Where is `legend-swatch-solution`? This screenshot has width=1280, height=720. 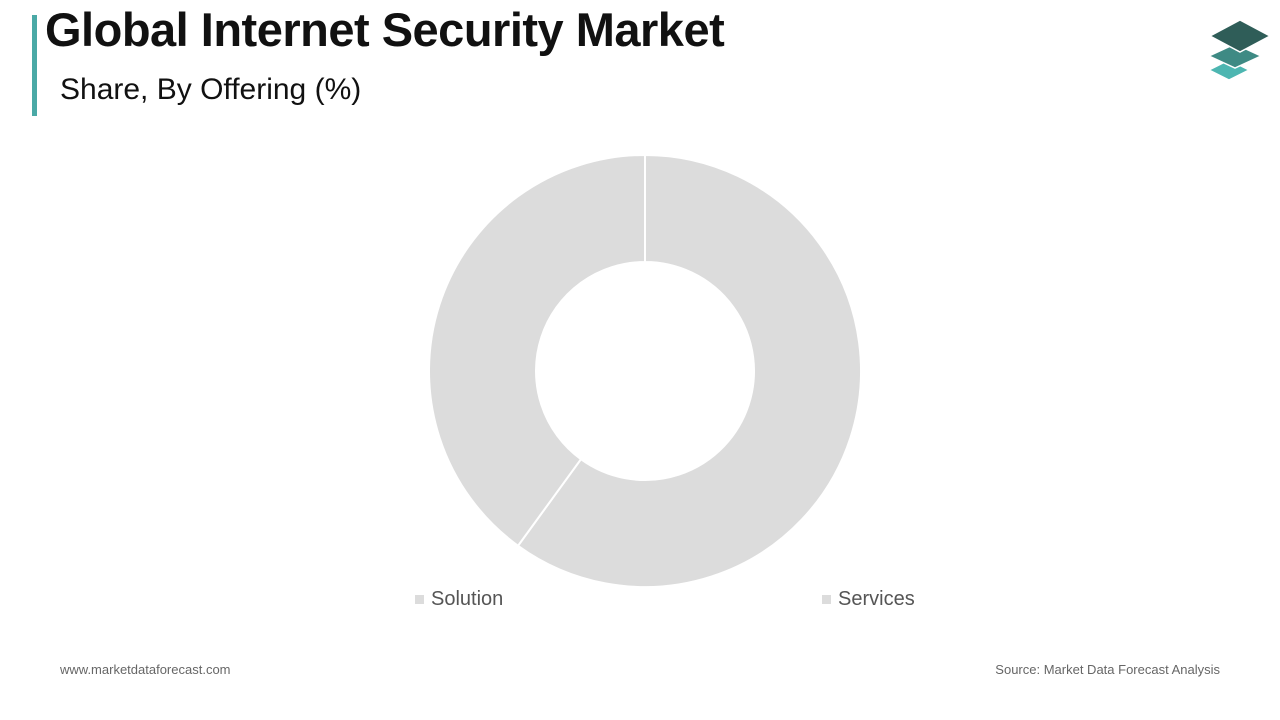
legend-swatch-solution is located at coordinates (419, 599).